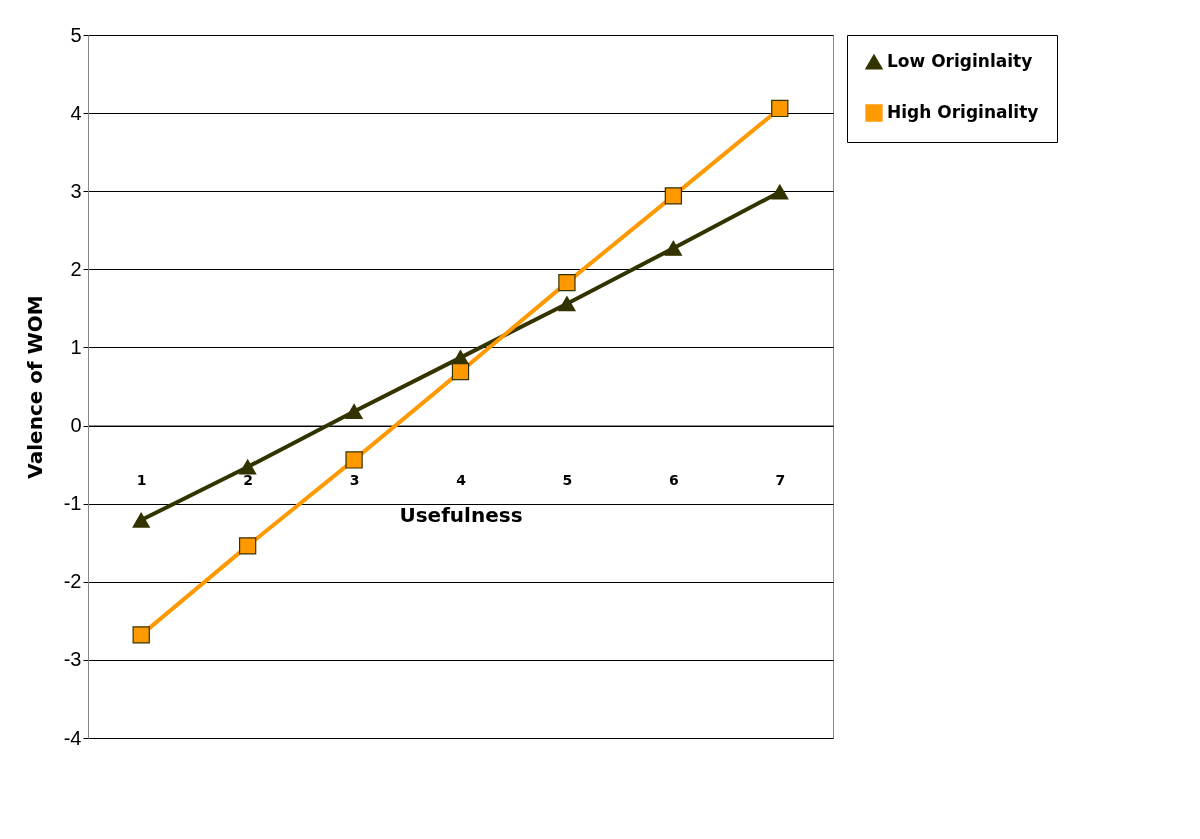 Image resolution: width=1200 pixels, height=839 pixels. I want to click on y-axis-title: Valence of WOM, so click(34, 387).